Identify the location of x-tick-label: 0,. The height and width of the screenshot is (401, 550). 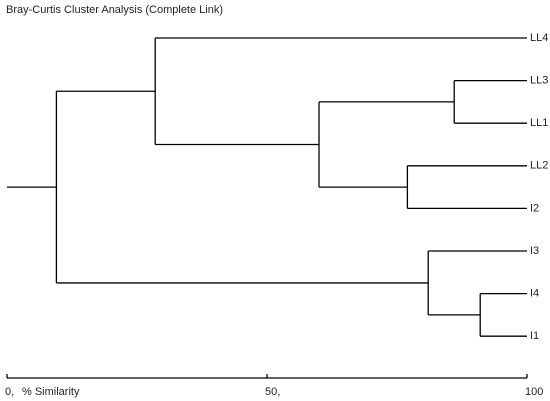
(9, 392).